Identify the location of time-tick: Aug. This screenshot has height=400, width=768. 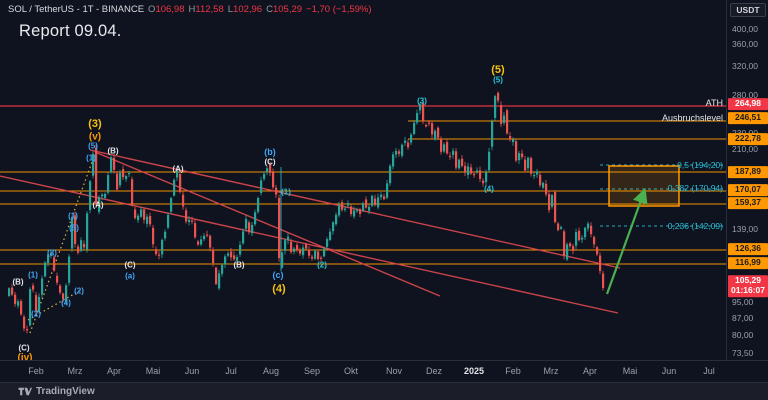
(271, 371).